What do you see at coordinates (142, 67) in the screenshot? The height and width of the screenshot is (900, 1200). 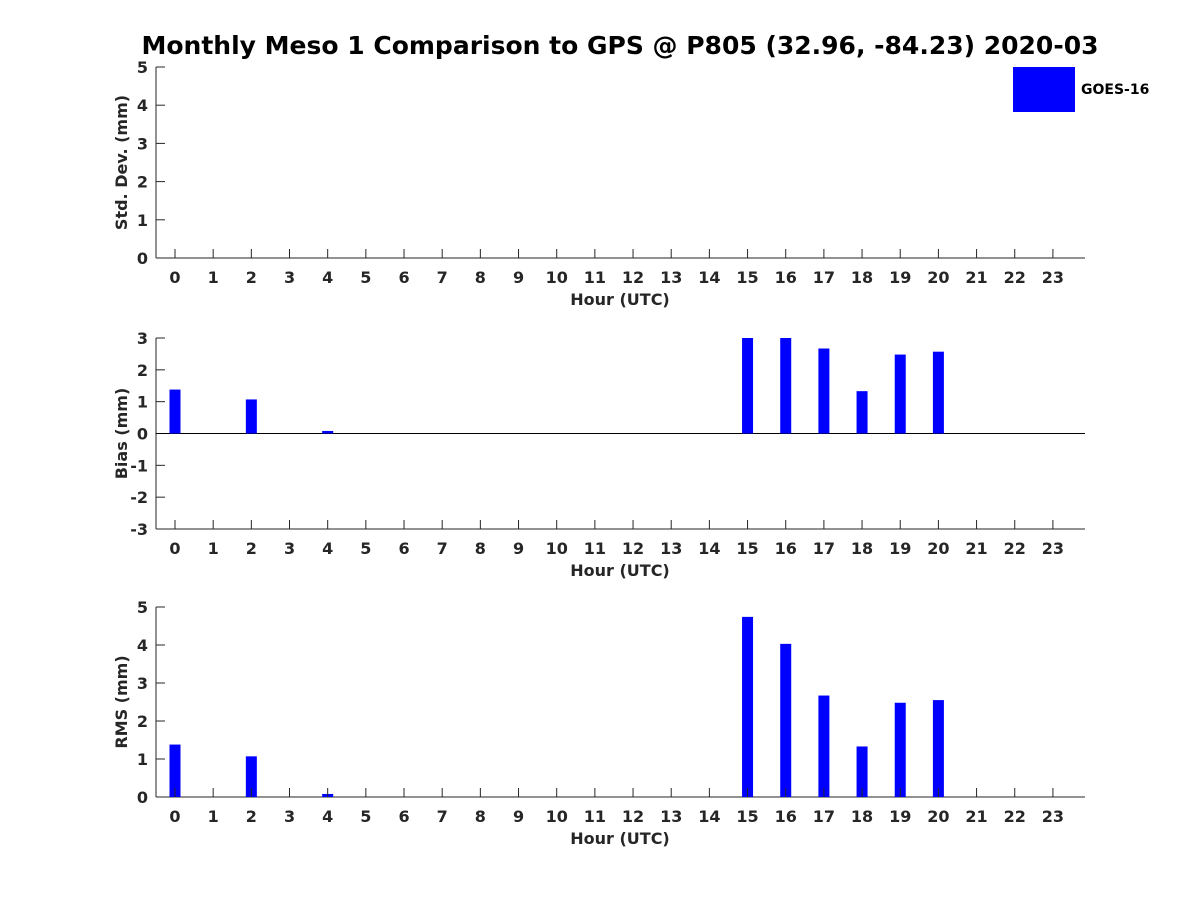 I see `y-tick-label: 5` at bounding box center [142, 67].